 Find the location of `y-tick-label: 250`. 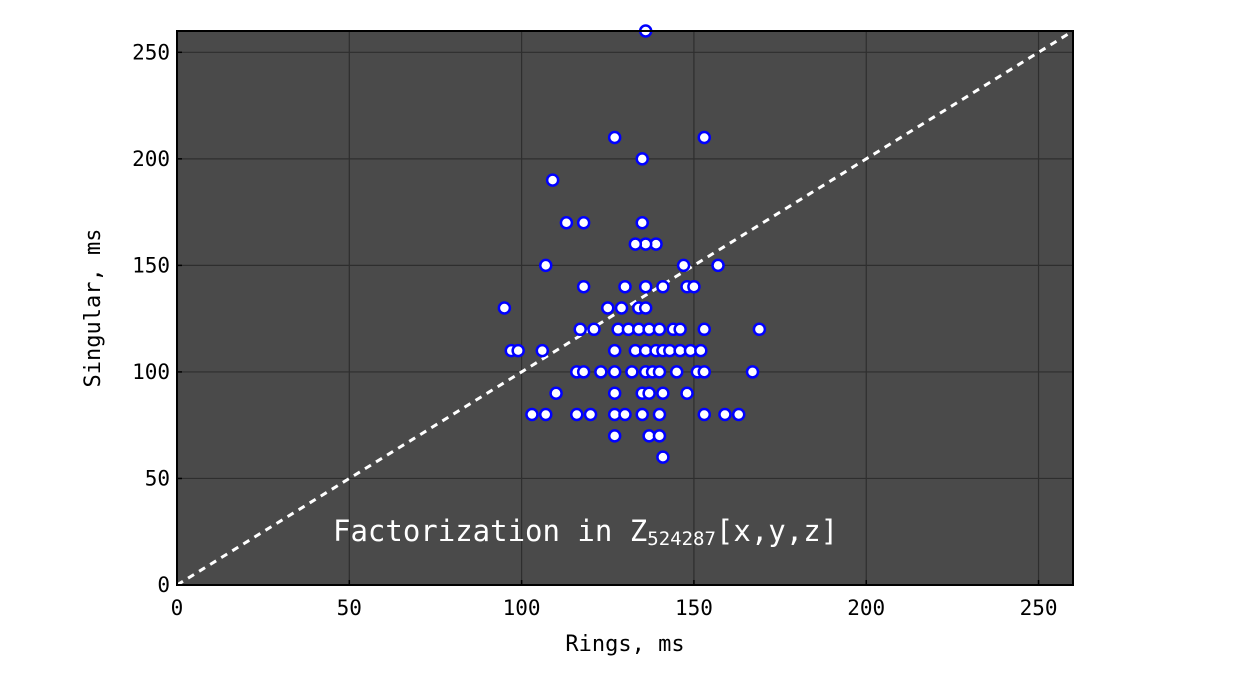

y-tick-label: 250 is located at coordinates (151, 52).